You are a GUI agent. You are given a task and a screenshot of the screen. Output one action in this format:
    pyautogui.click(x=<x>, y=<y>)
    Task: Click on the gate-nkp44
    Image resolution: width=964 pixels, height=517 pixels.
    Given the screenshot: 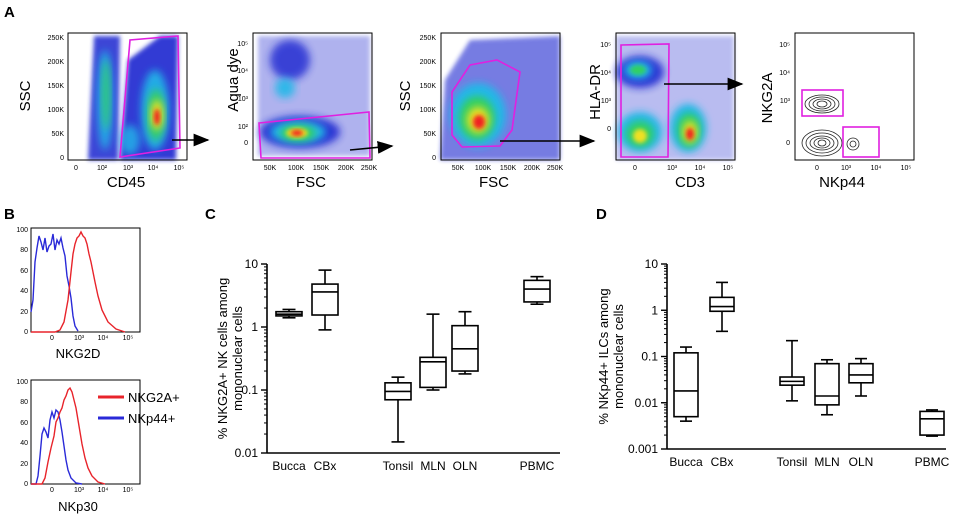 What is the action you would take?
    pyautogui.click(x=861, y=142)
    